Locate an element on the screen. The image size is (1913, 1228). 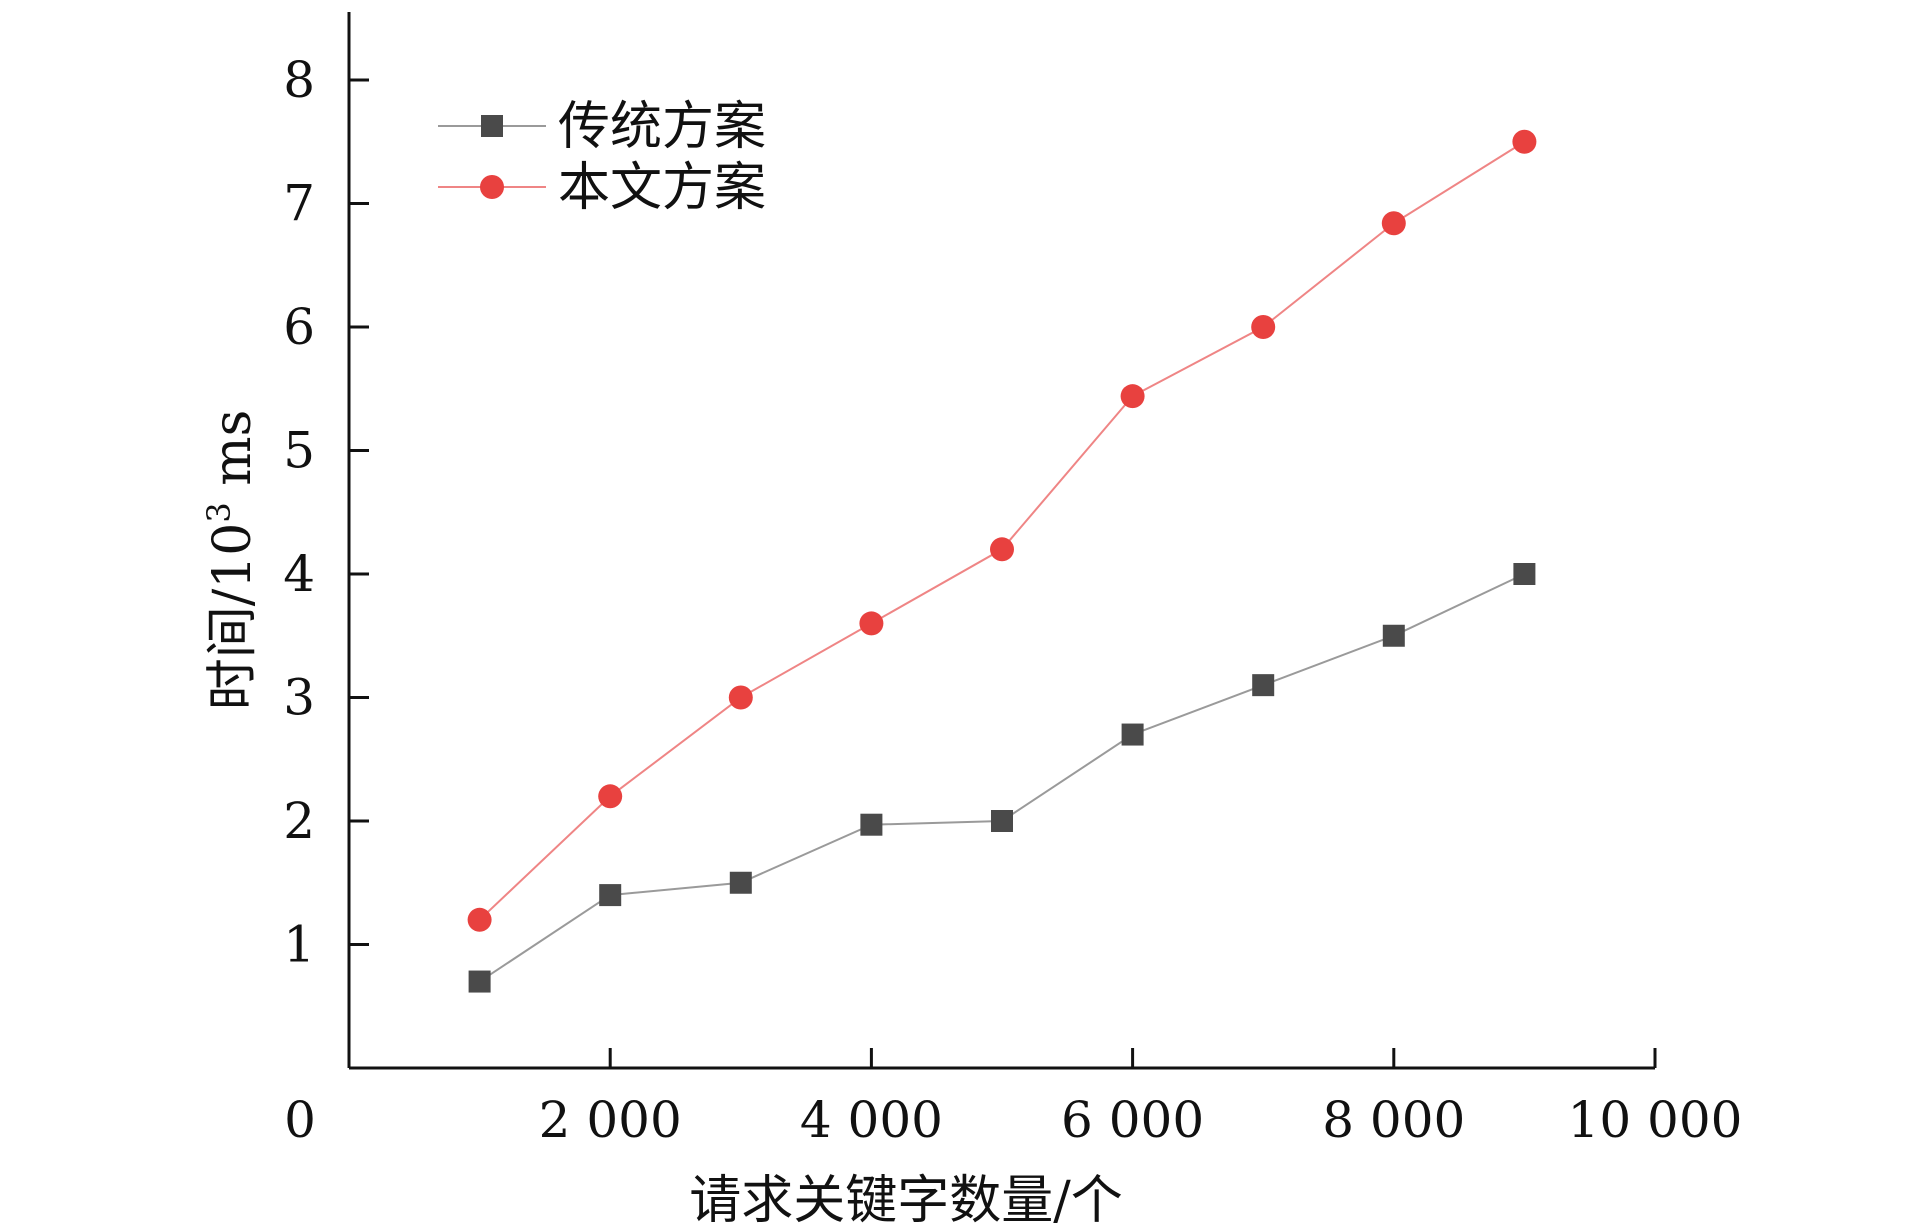
y-axis-title-exponent: 3 is located at coordinates (219, 512).